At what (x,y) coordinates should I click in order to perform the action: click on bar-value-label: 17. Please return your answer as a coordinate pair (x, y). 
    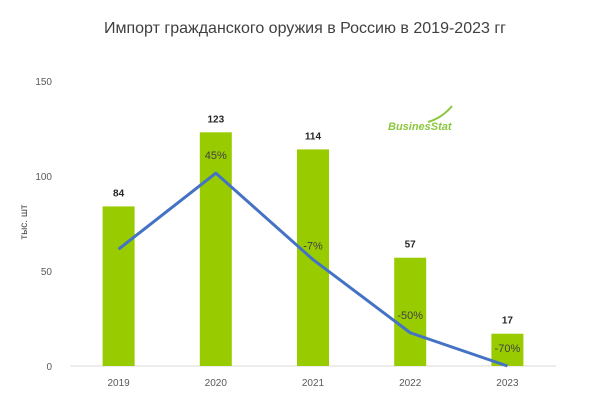
    Looking at the image, I should click on (508, 321).